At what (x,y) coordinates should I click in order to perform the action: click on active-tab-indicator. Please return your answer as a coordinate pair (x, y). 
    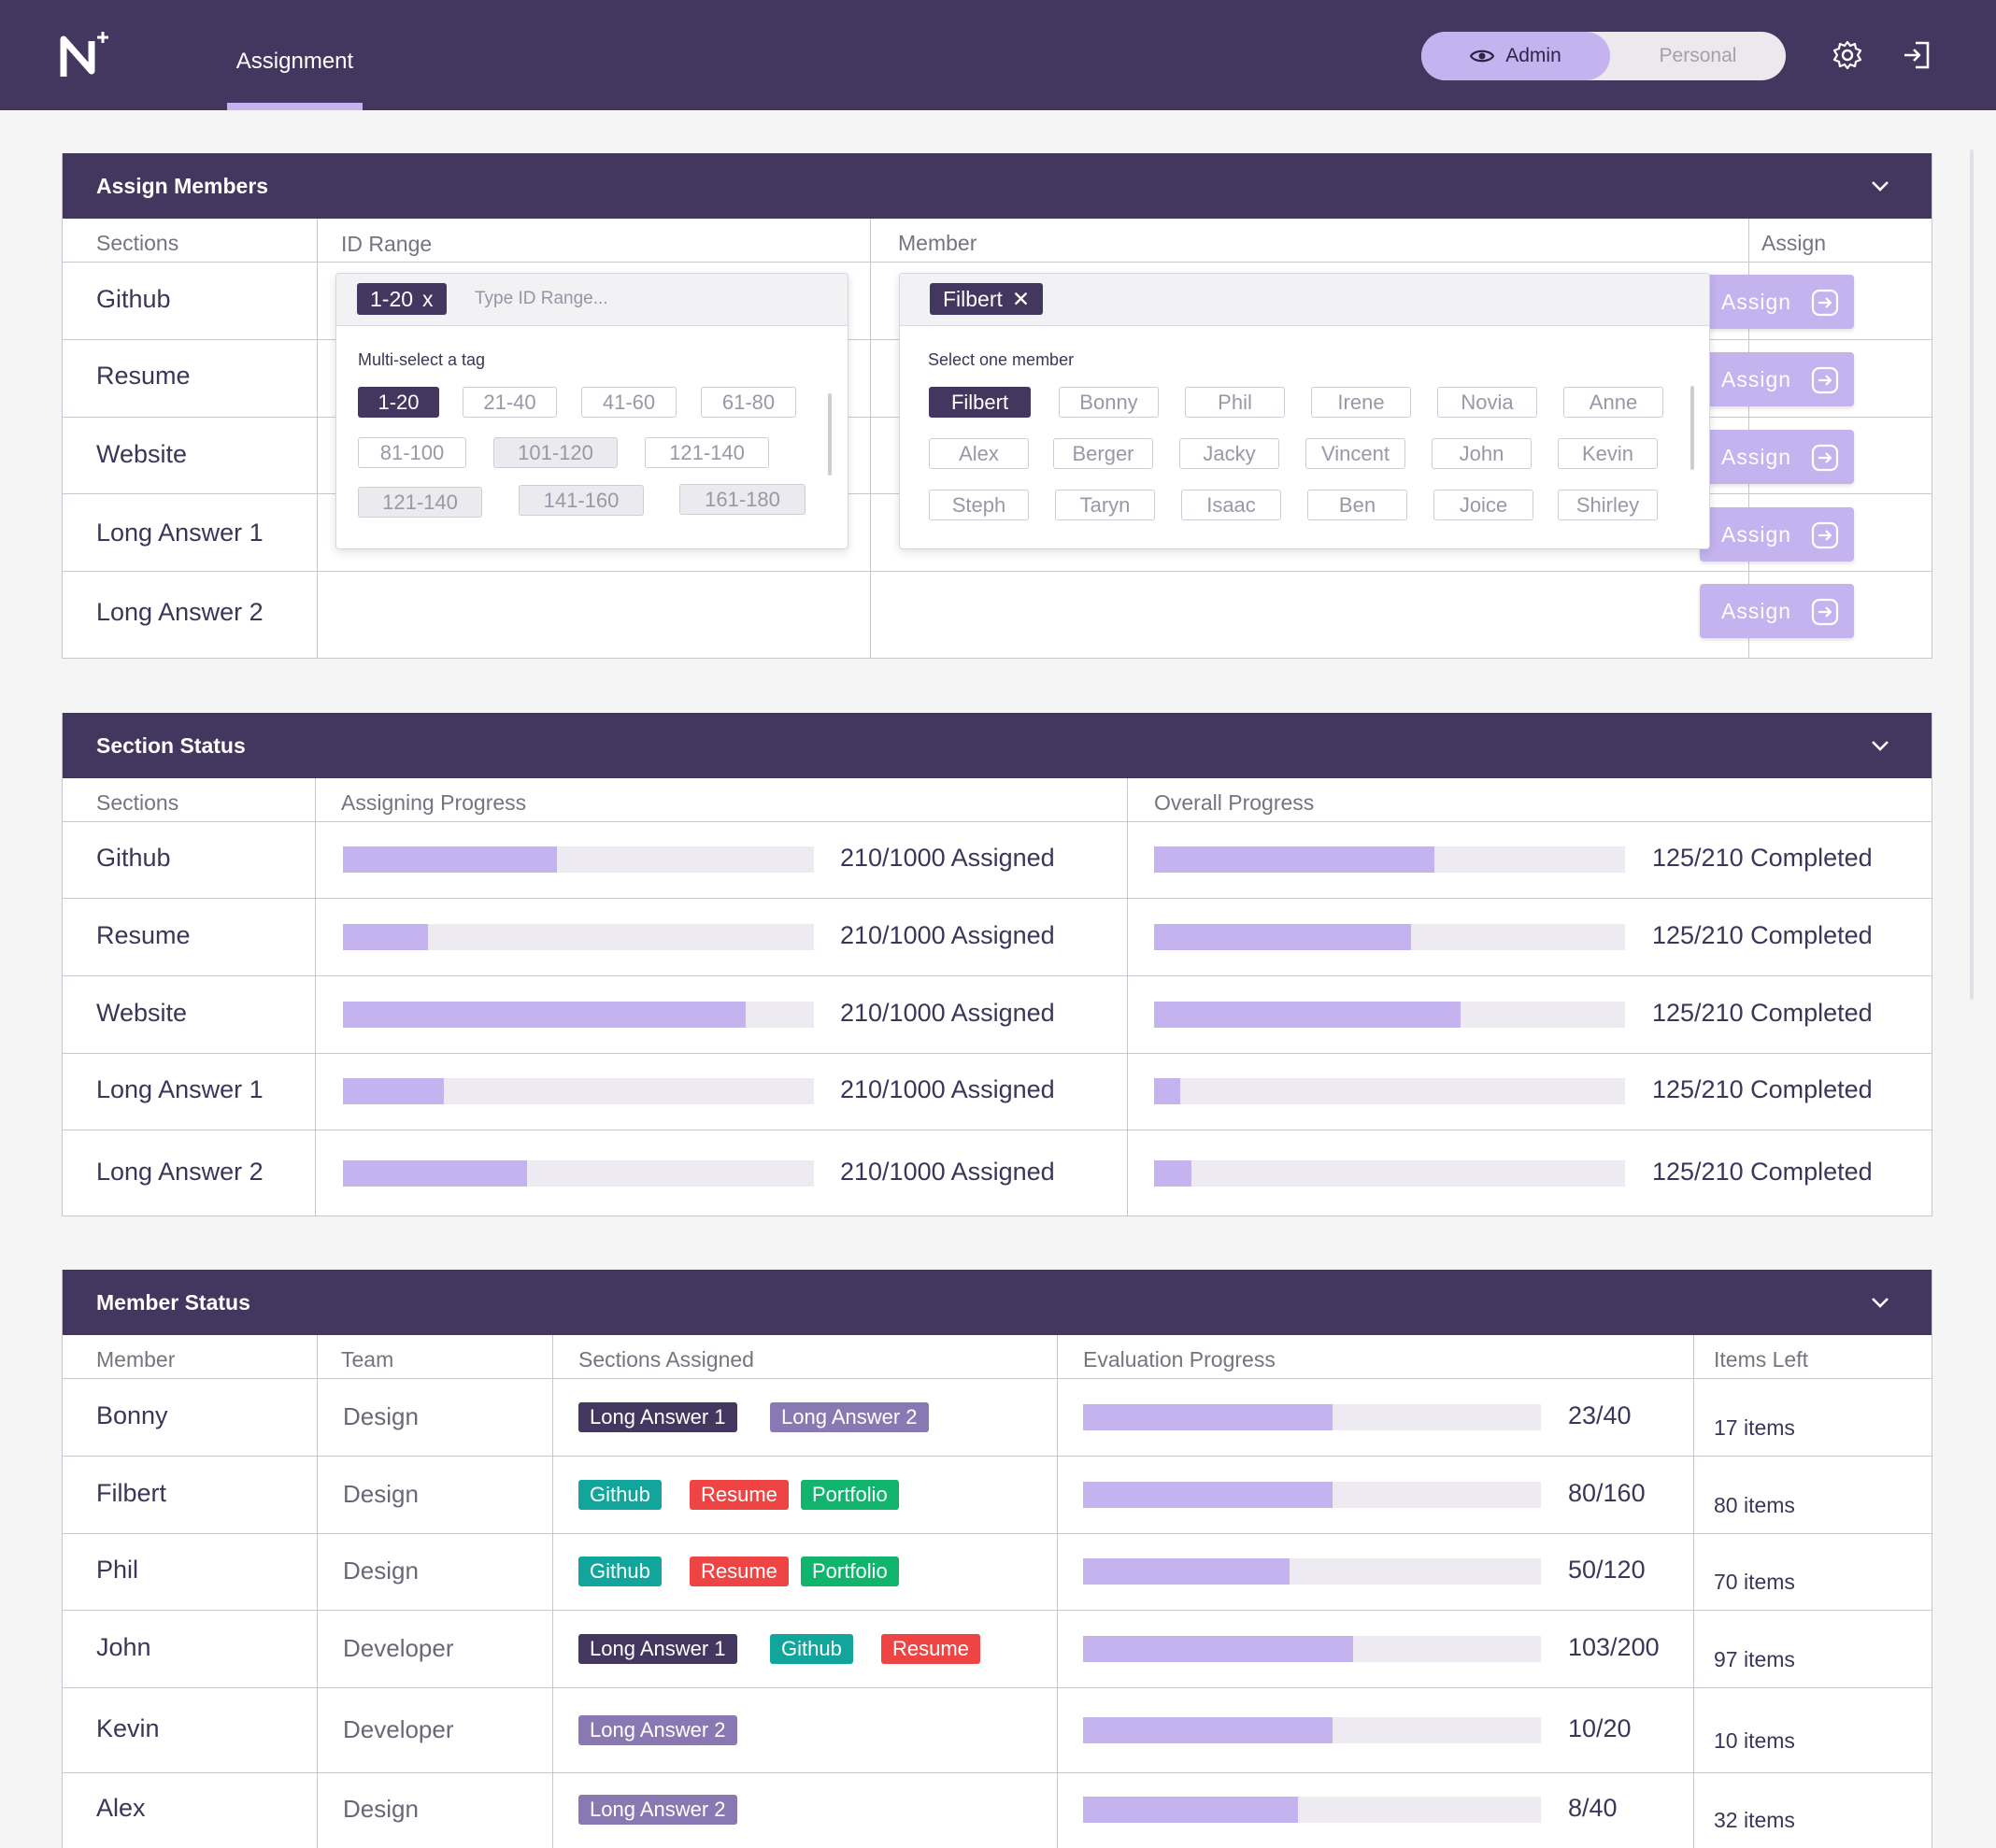
    Looking at the image, I should click on (295, 106).